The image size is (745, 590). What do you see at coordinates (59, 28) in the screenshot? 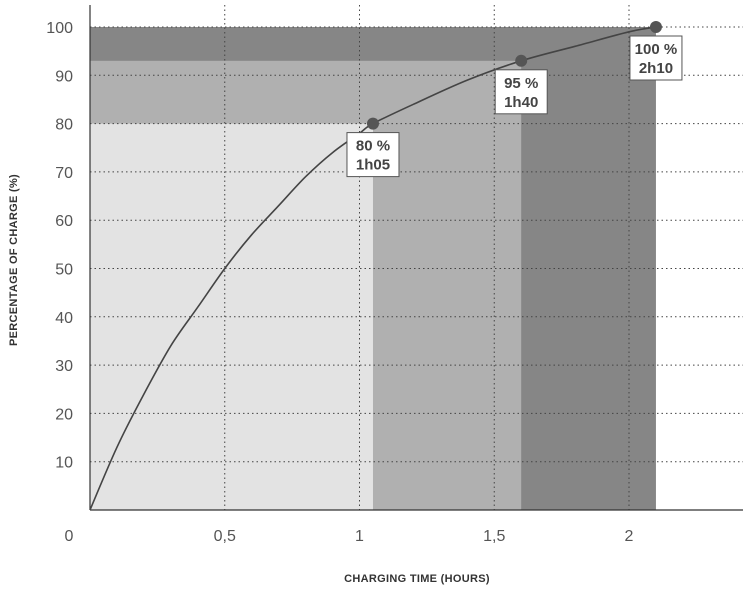
I see `y-tick-label: 100` at bounding box center [59, 28].